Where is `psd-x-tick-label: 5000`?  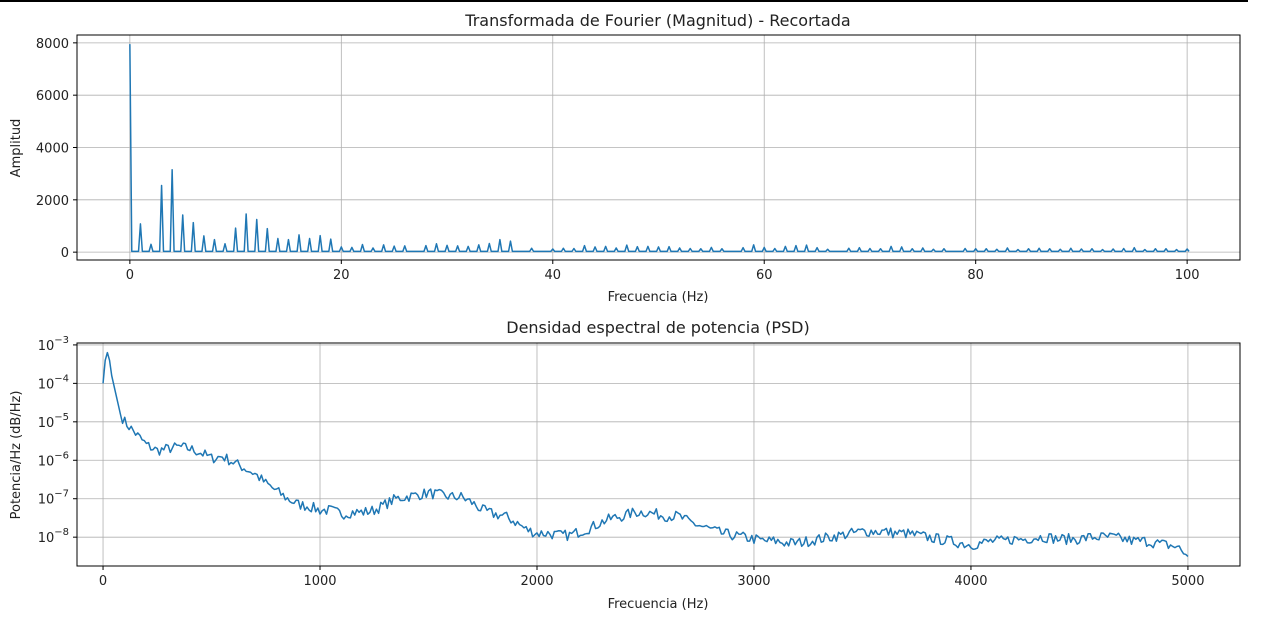 psd-x-tick-label: 5000 is located at coordinates (1187, 581).